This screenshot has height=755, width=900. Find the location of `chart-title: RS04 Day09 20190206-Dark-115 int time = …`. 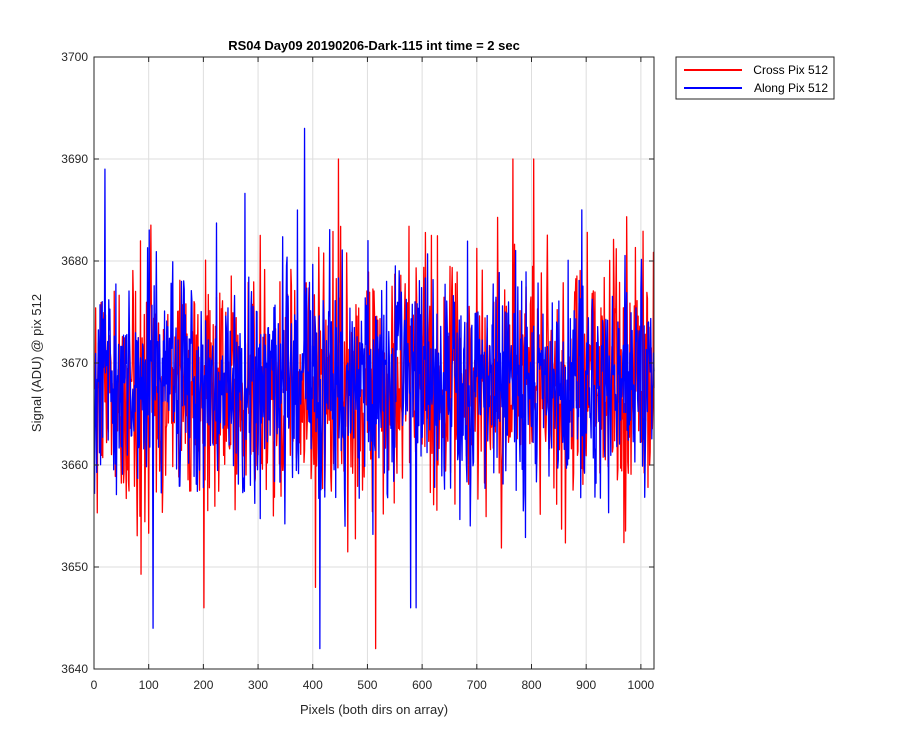

chart-title: RS04 Day09 20190206-Dark-115 int time = … is located at coordinates (374, 45).